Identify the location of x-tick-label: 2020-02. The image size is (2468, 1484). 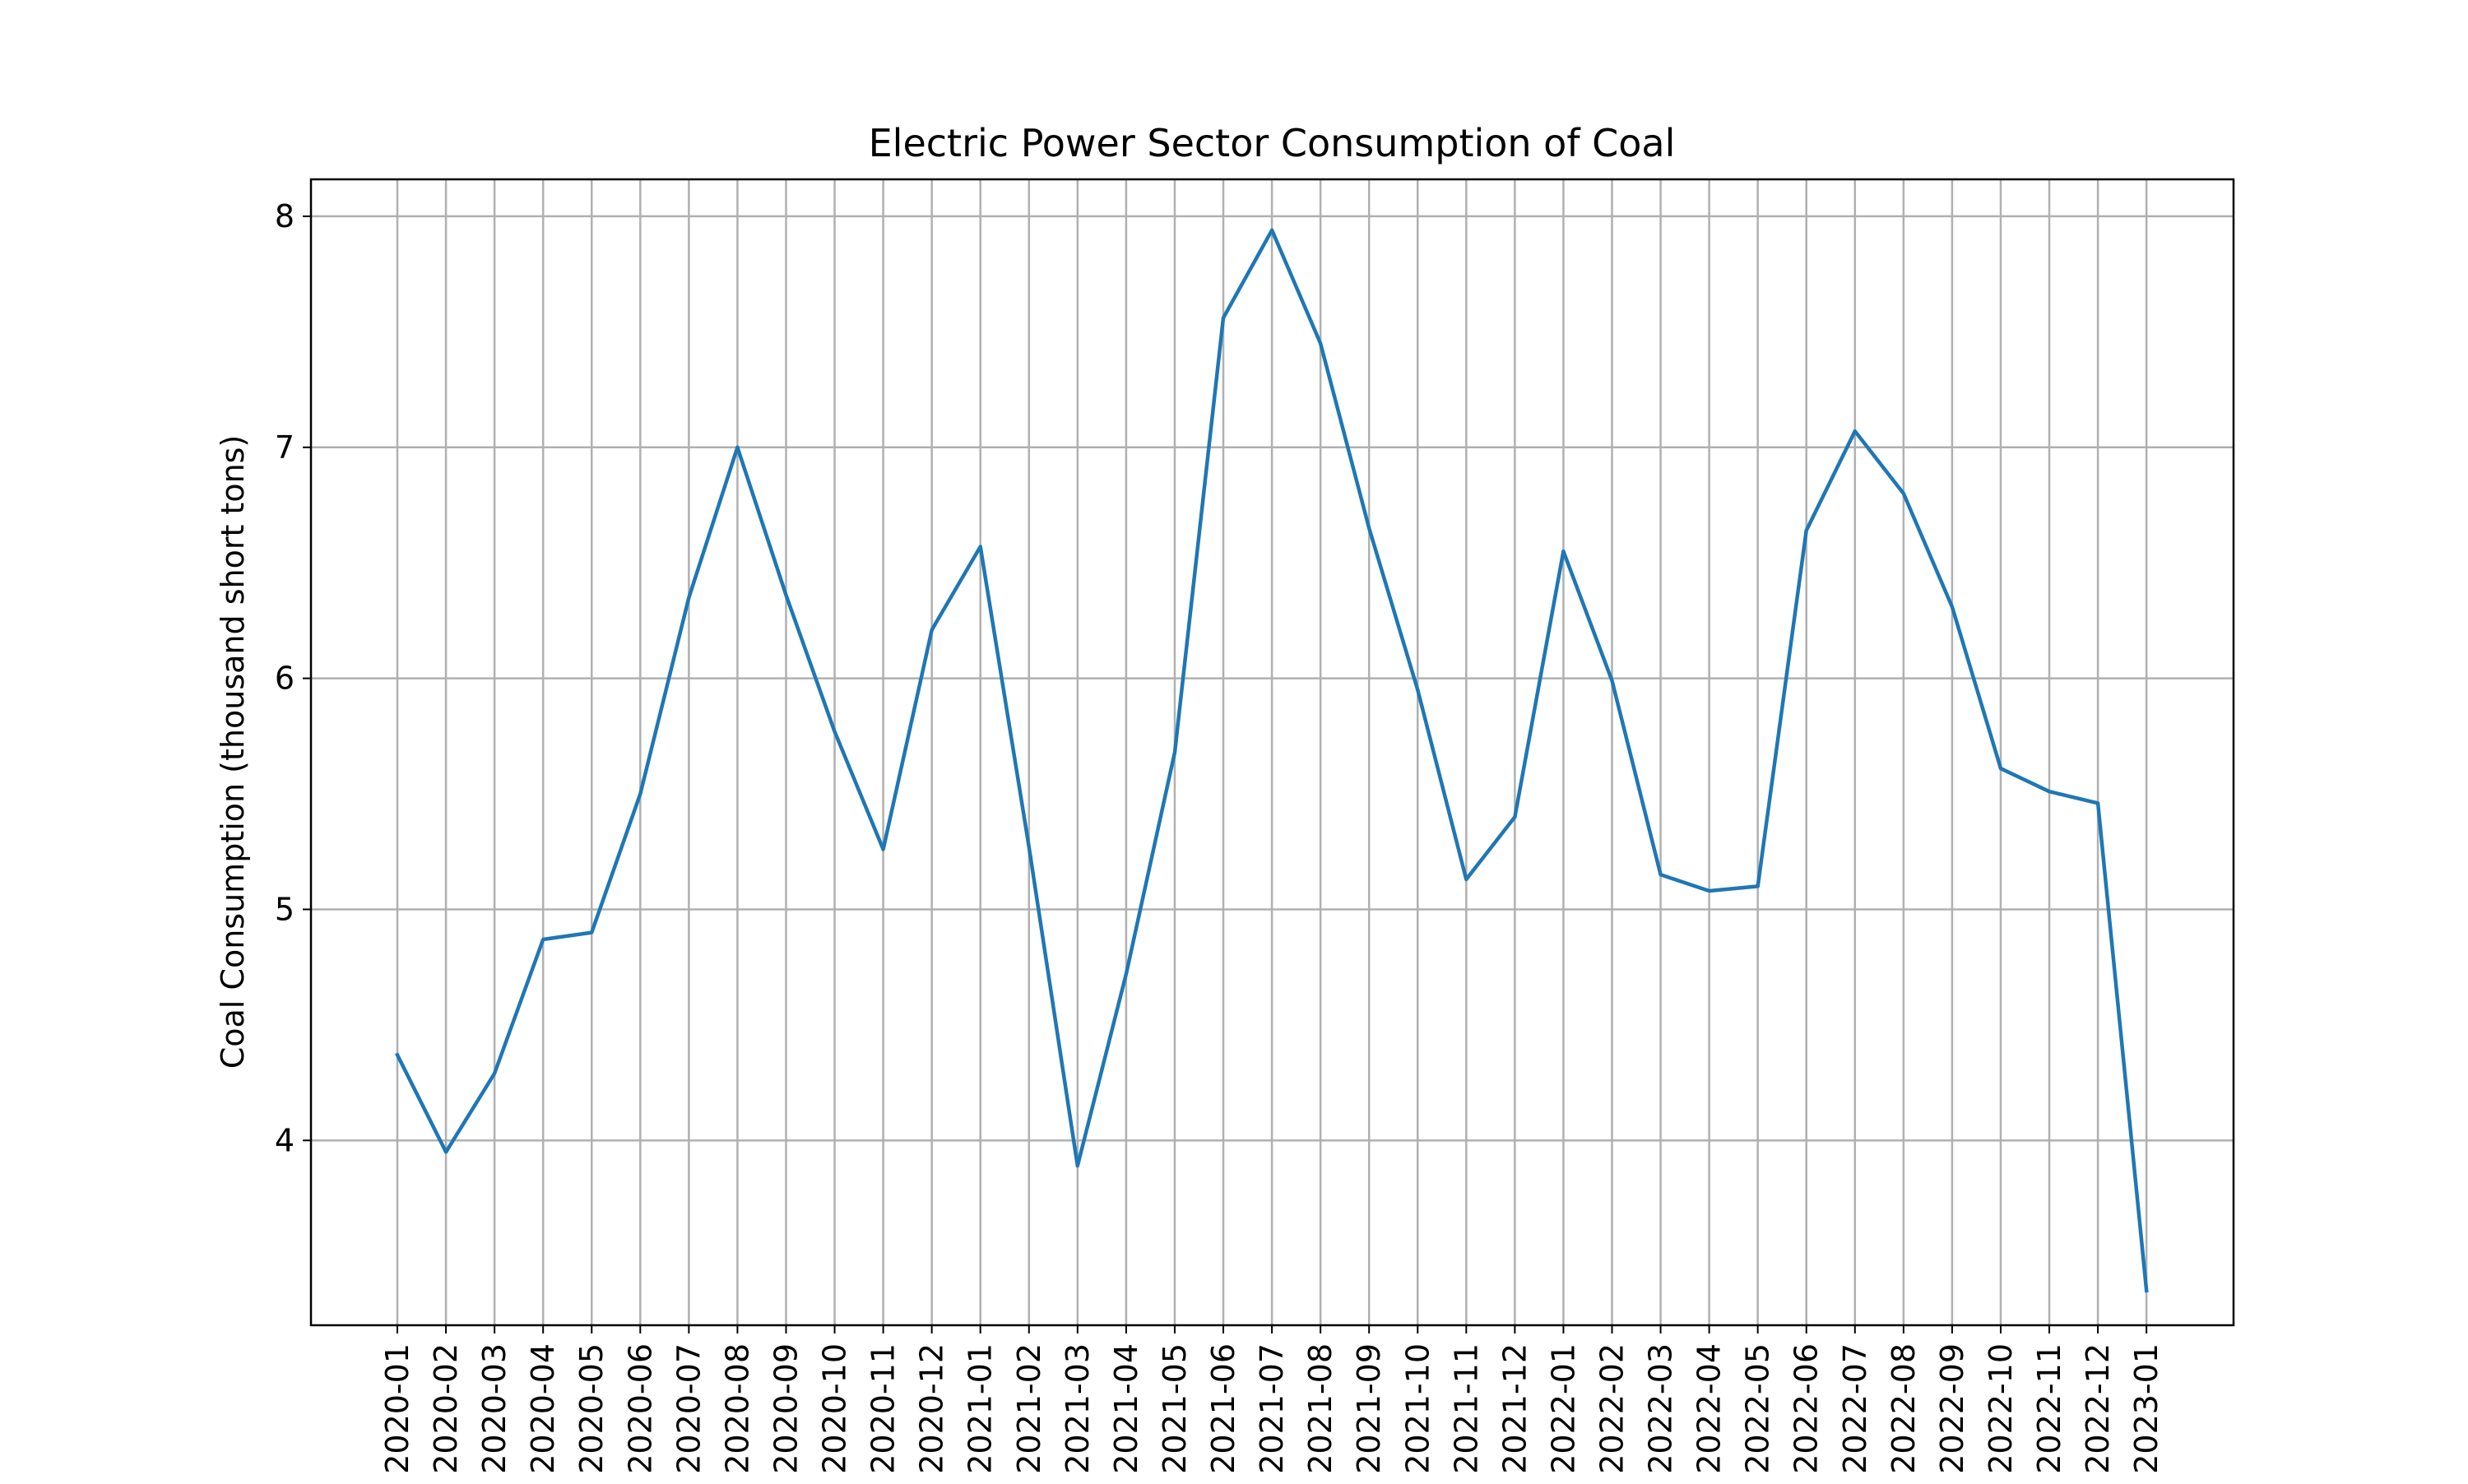
(446, 1408).